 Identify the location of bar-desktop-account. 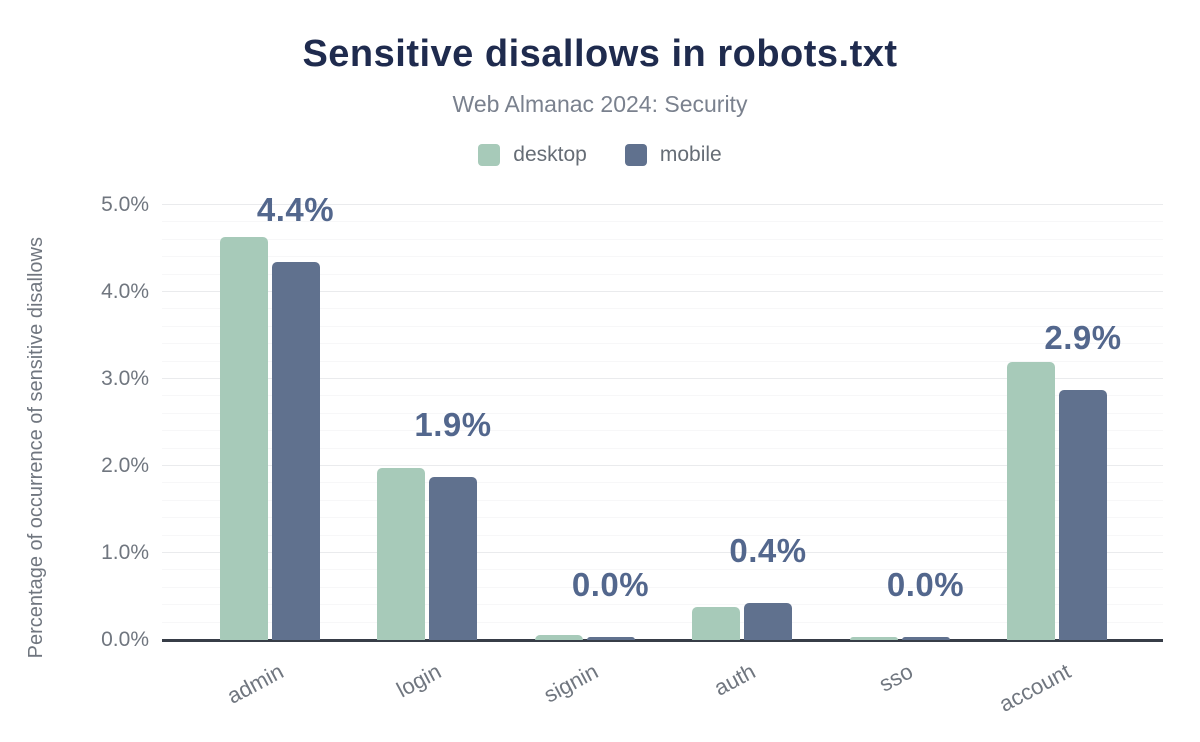
(1031, 501).